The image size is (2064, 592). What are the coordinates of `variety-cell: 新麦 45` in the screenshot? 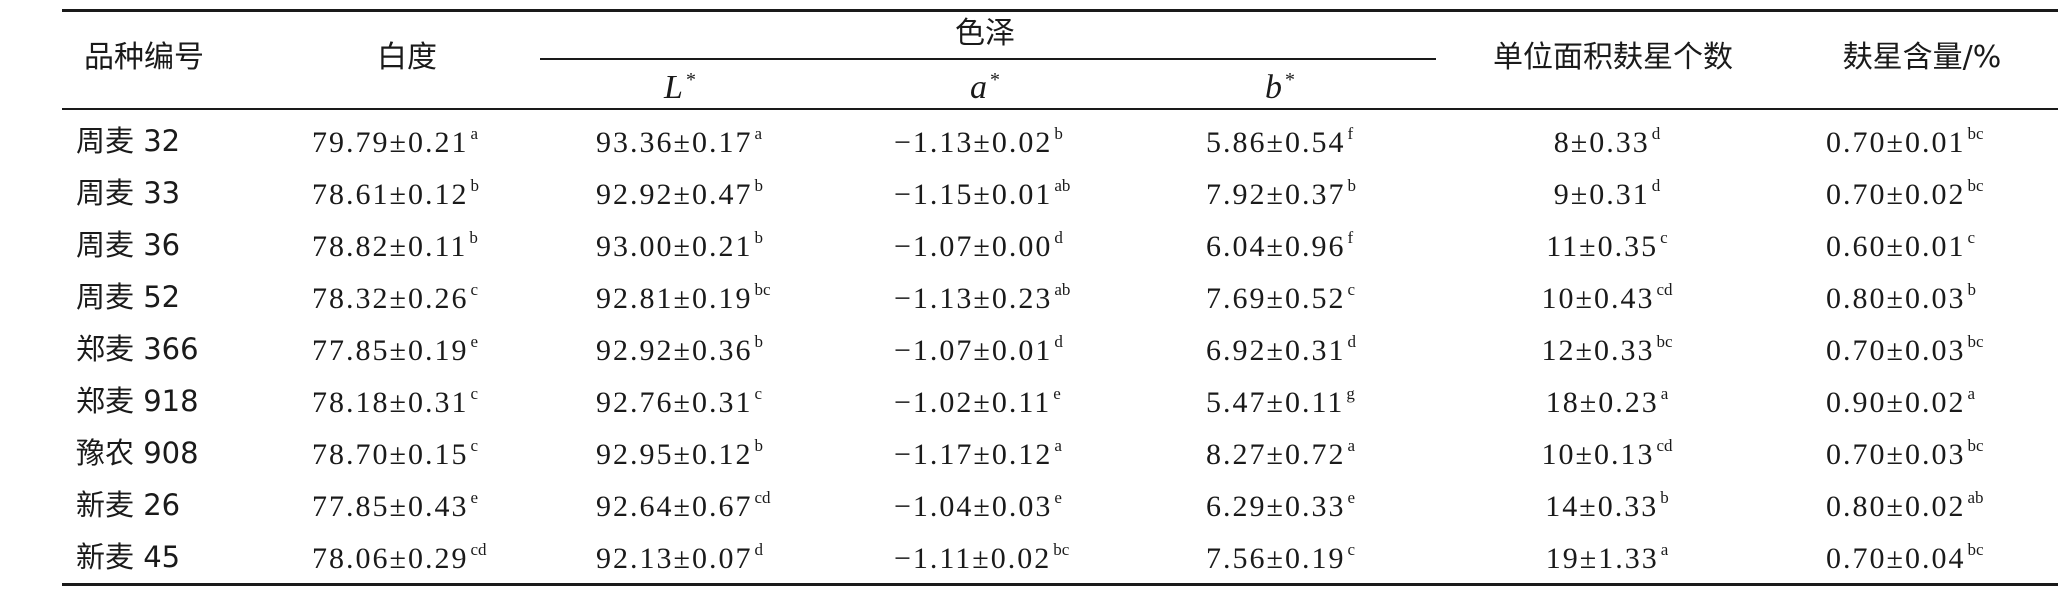 It's located at (128, 557).